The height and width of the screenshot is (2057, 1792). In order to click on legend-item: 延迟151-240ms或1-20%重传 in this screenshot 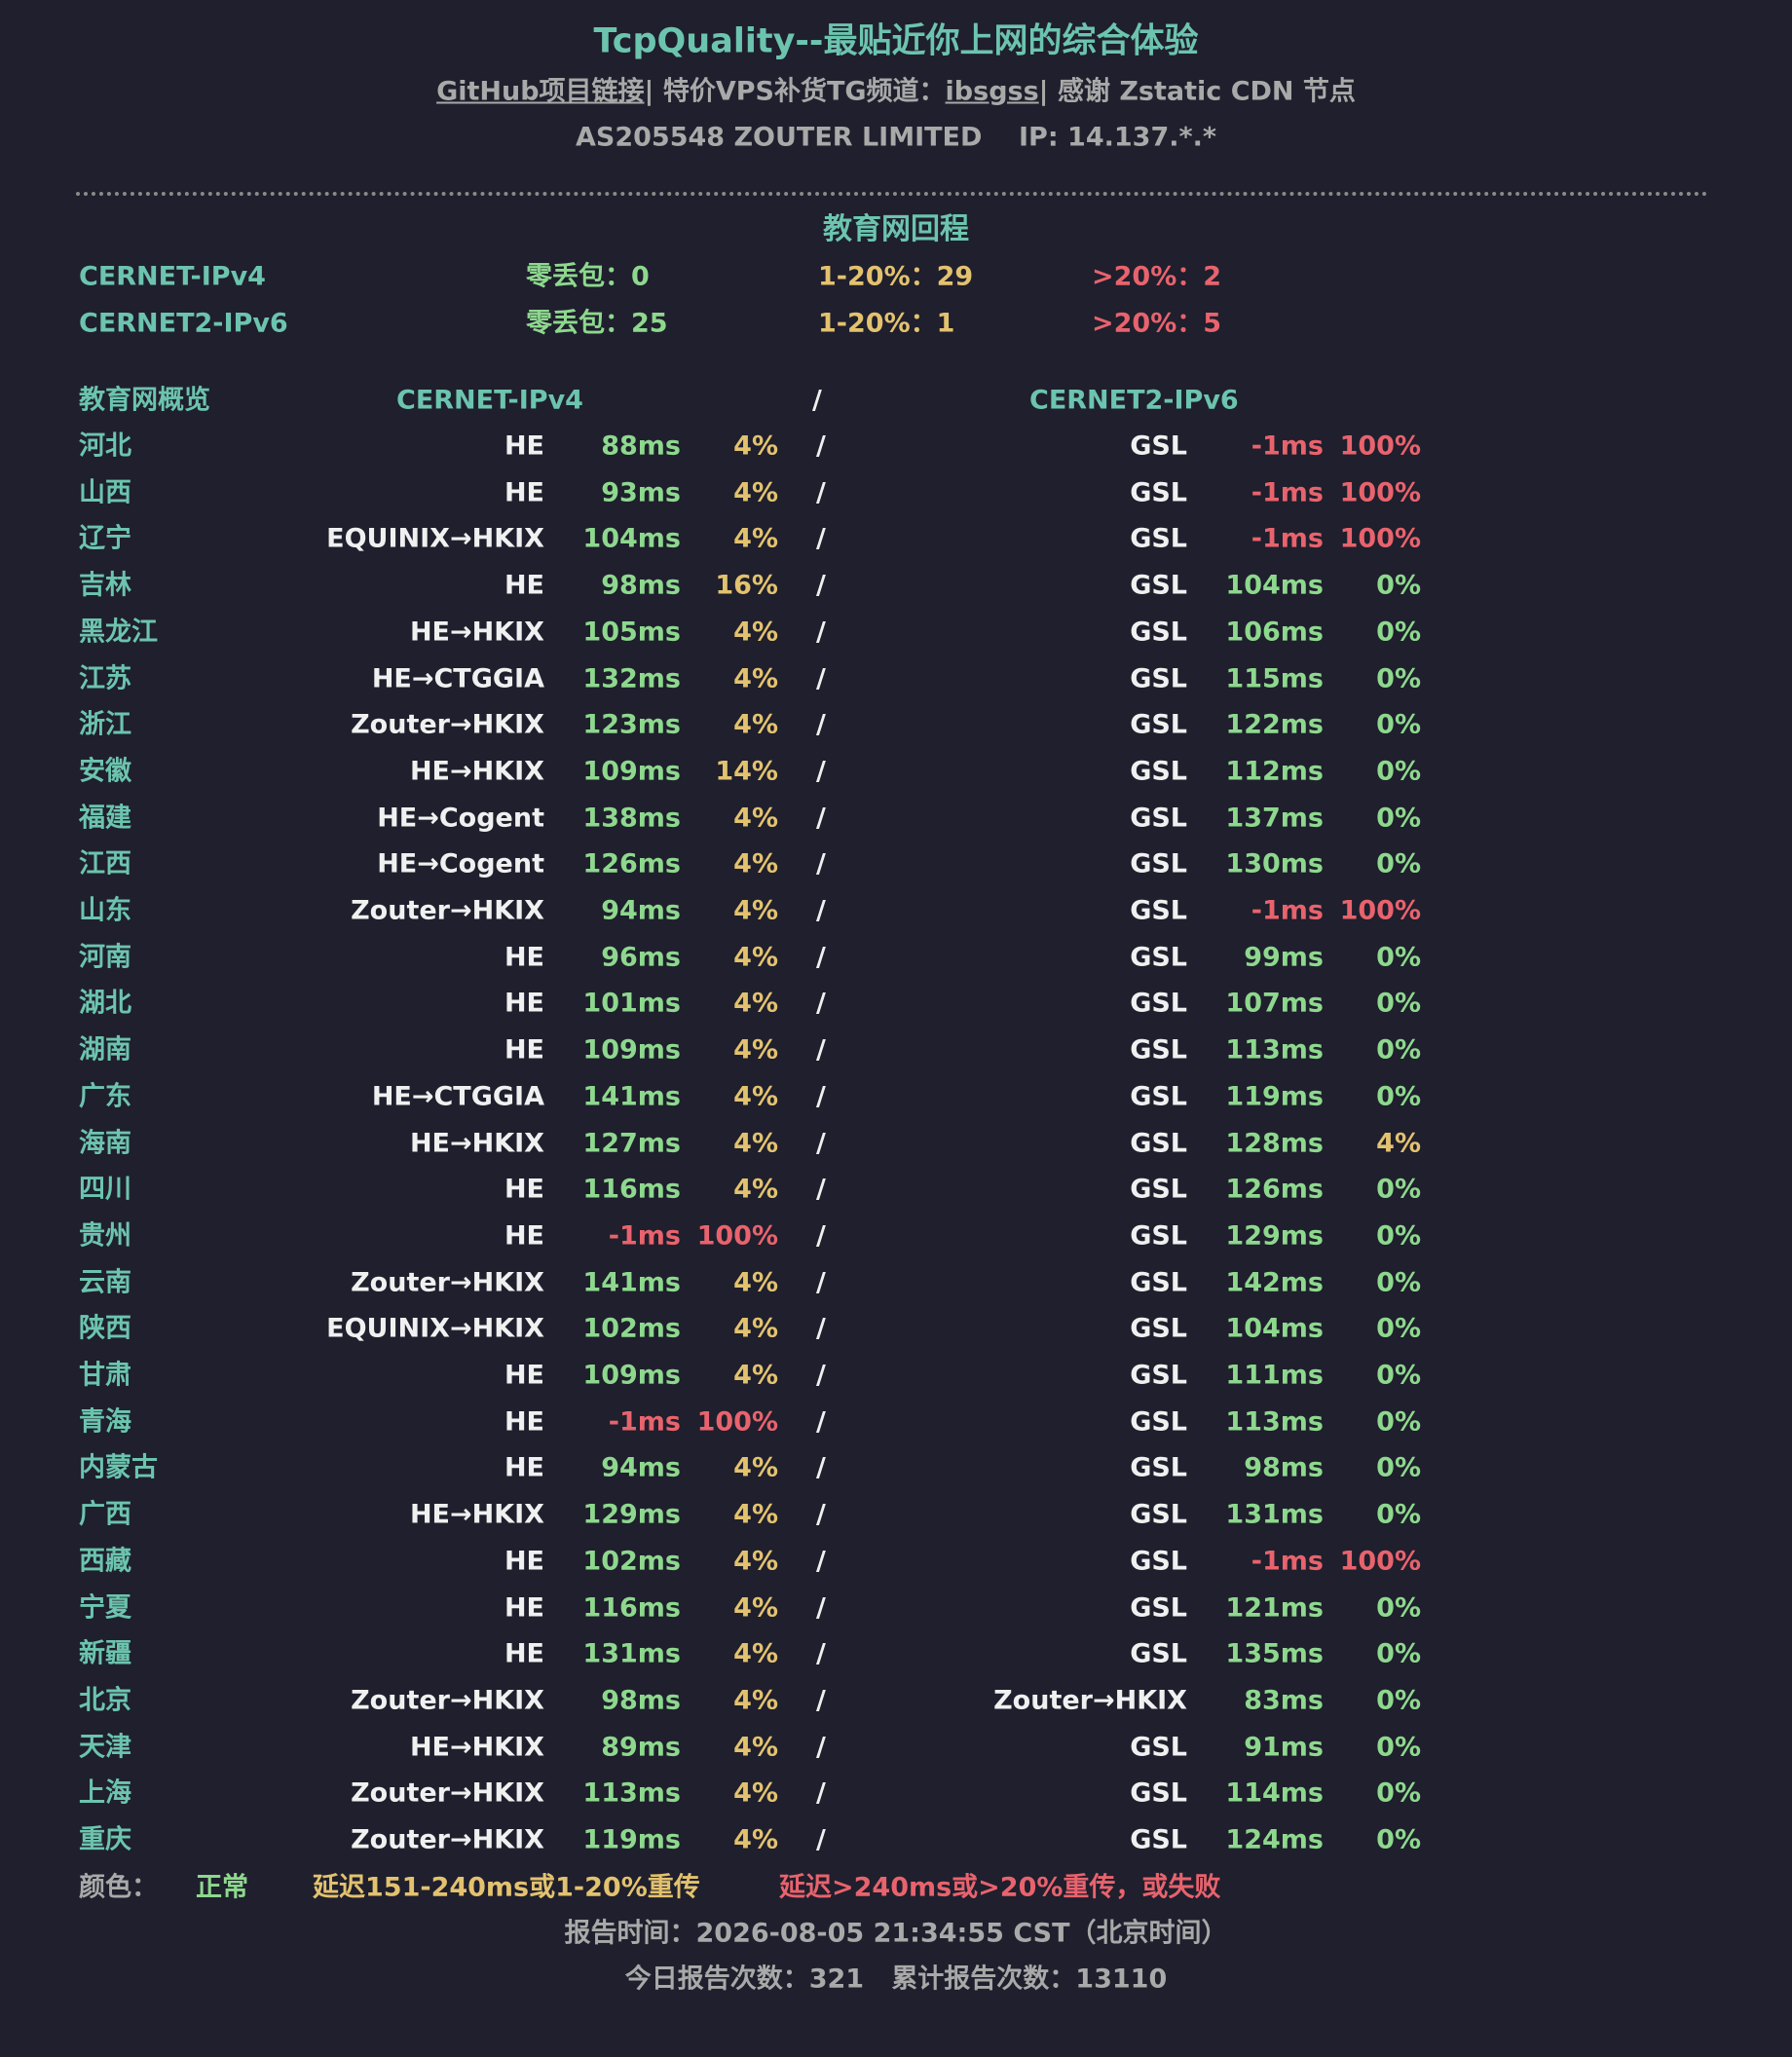, I will do `click(506, 1888)`.